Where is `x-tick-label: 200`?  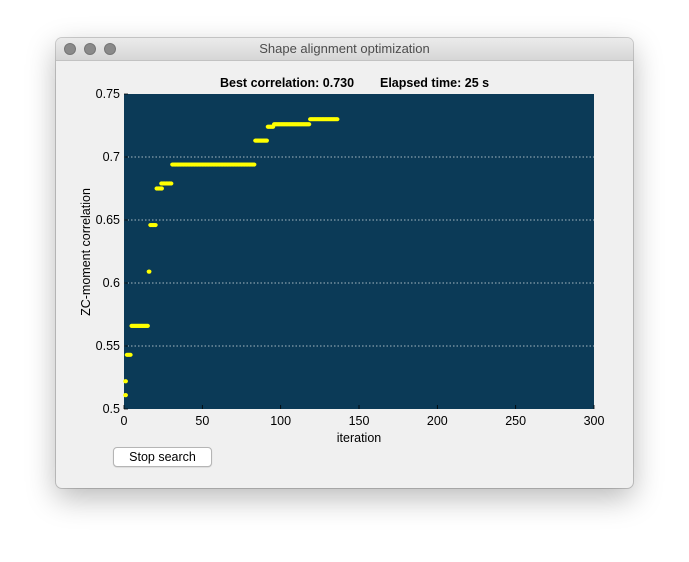 x-tick-label: 200 is located at coordinates (437, 421).